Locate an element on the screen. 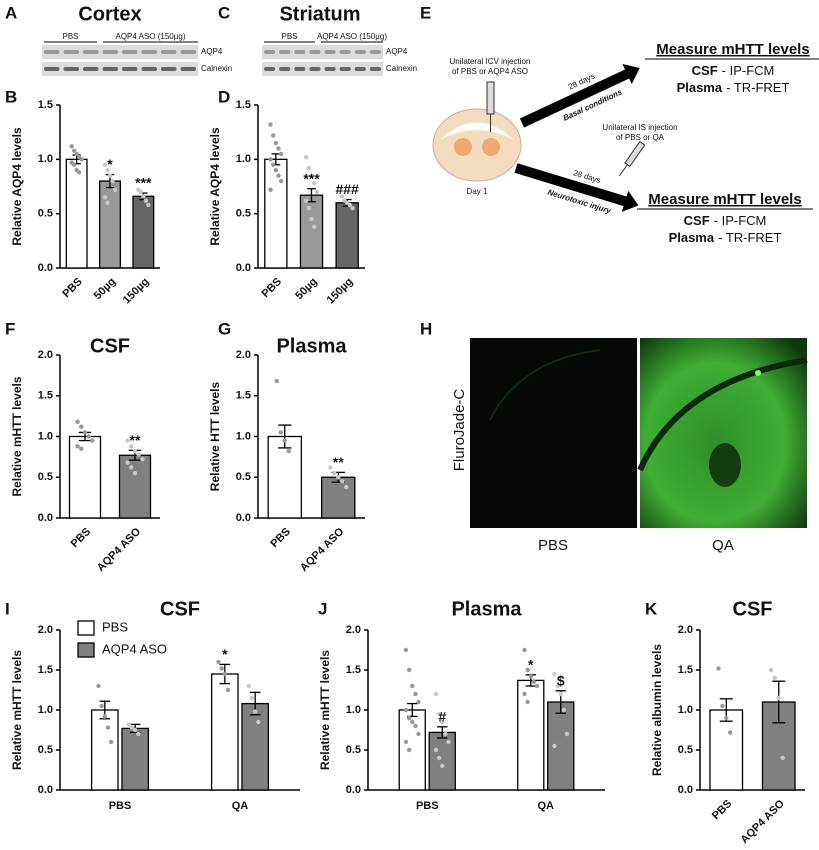 This screenshot has height=850, width=819. x-tick-label: 50µg is located at coordinates (105, 289).